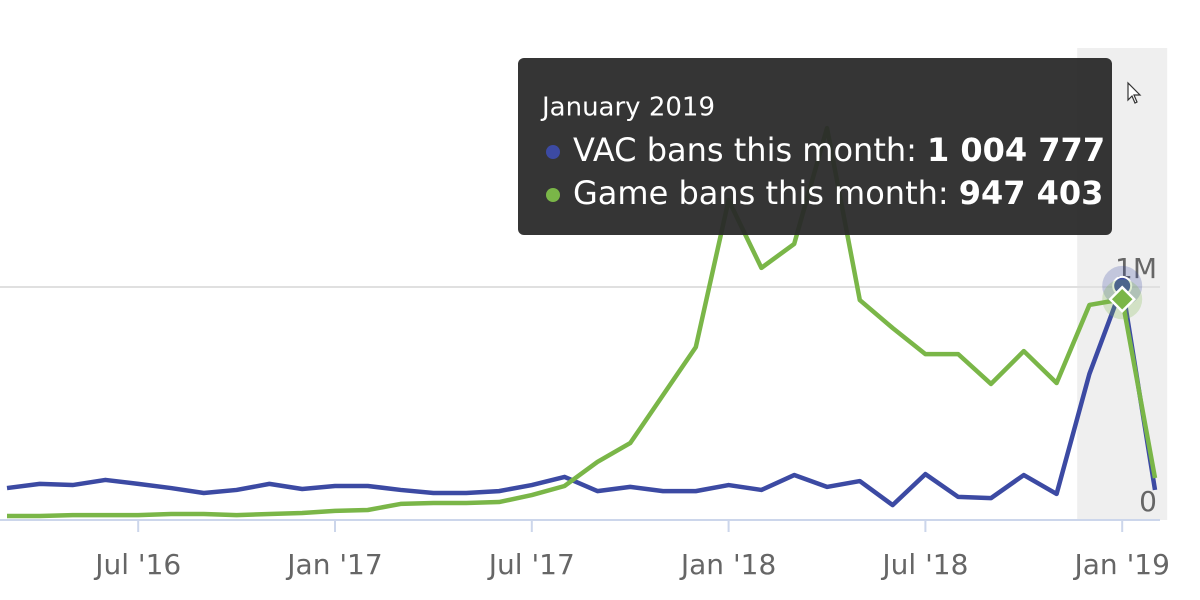 This screenshot has width=1200, height=600. I want to click on hover-marker, so click(1122, 299).